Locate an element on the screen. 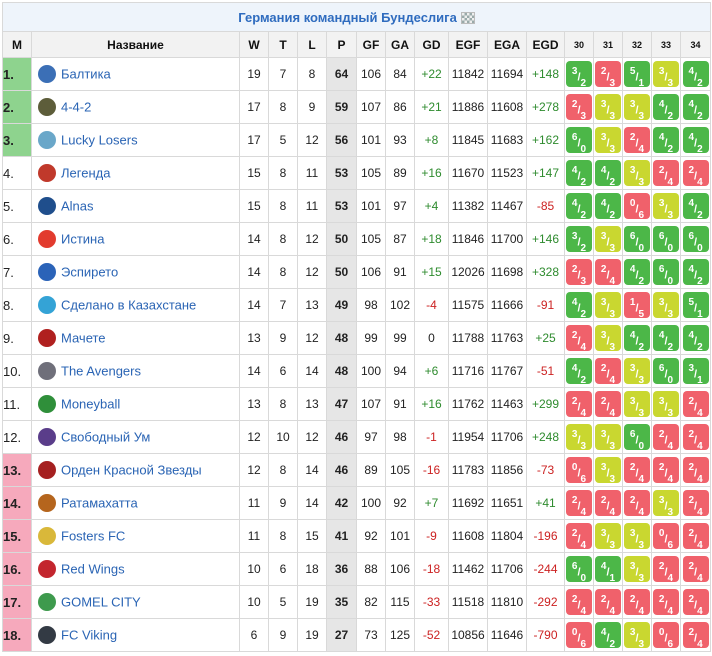 The image size is (712, 656). col-header-t: T is located at coordinates (283, 44).